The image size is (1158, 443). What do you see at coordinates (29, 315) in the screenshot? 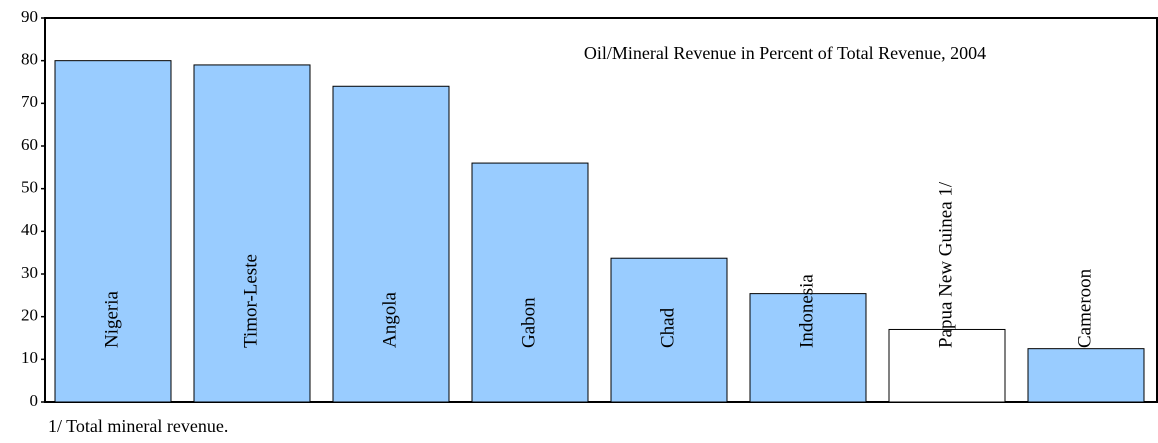
I see `y-tick-label: 20` at bounding box center [29, 315].